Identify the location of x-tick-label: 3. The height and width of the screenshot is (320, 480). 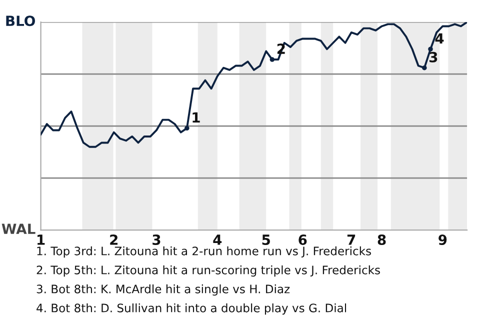
(156, 239).